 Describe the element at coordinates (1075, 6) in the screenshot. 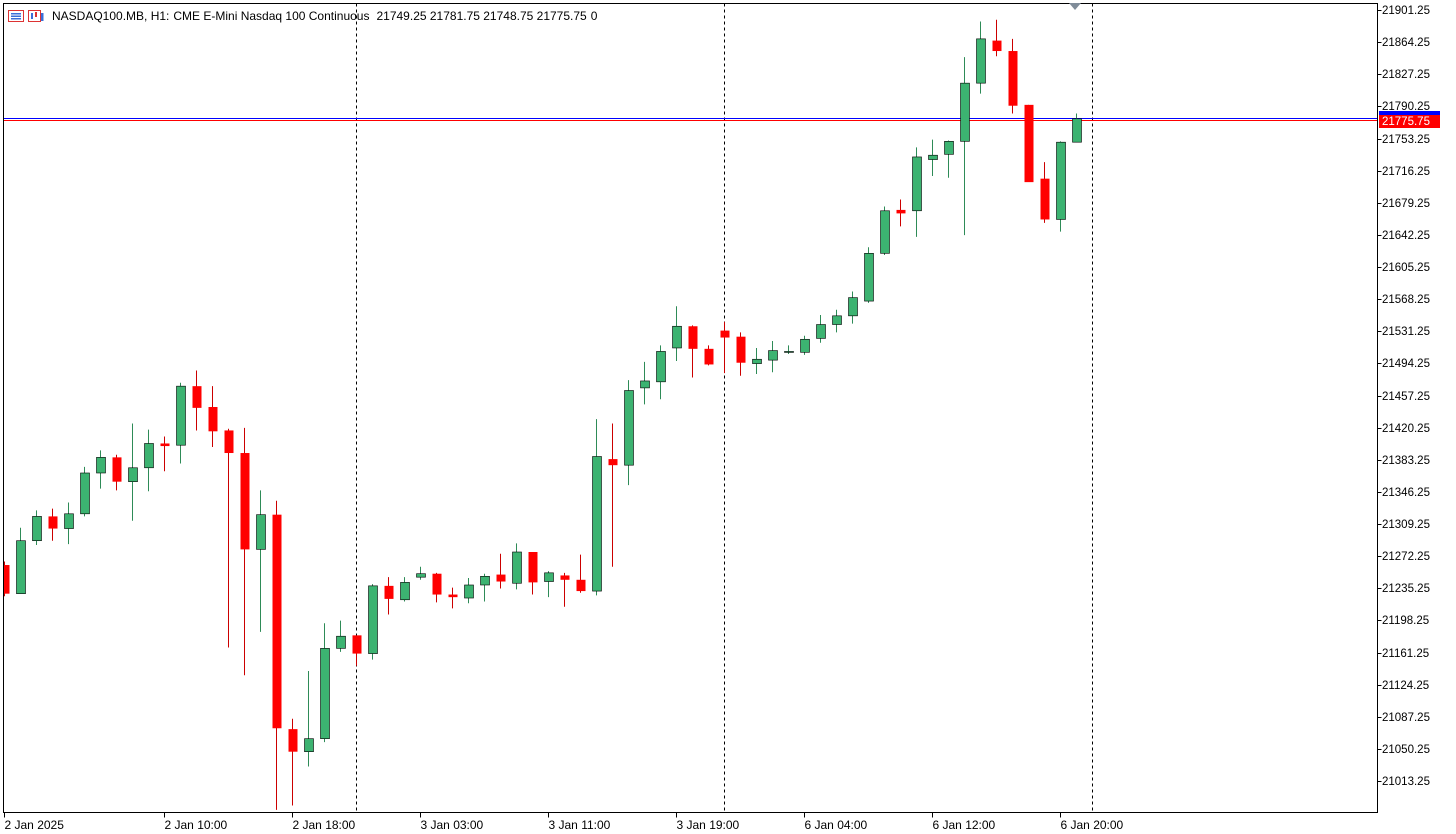

I see `chart-shift-marker-icon` at that location.